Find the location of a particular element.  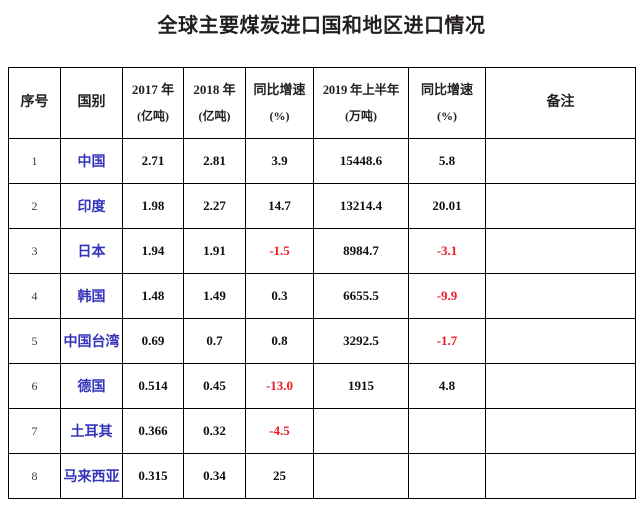

cell-import-2018: 2.81 is located at coordinates (214, 161).